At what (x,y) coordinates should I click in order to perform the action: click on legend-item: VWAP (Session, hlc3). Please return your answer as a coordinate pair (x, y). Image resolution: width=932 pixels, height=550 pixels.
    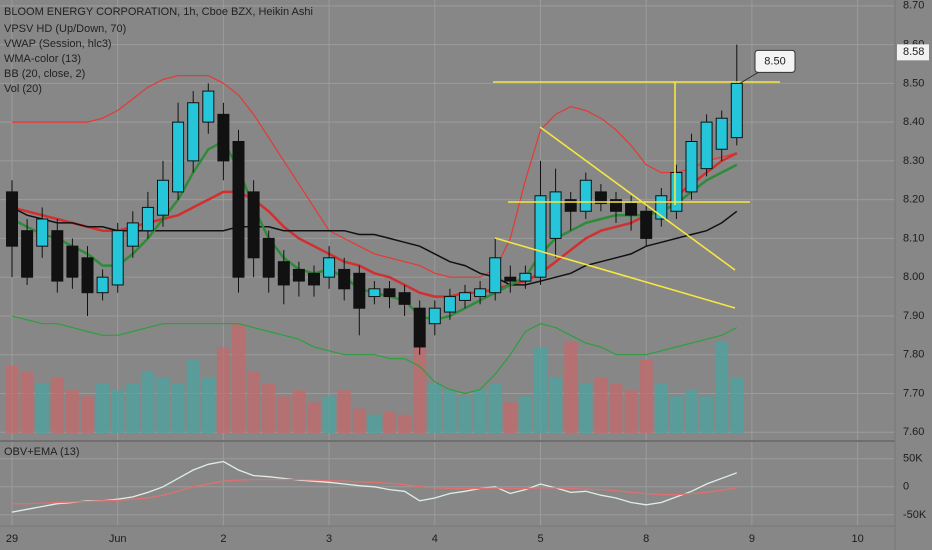
    Looking at the image, I should click on (58, 44).